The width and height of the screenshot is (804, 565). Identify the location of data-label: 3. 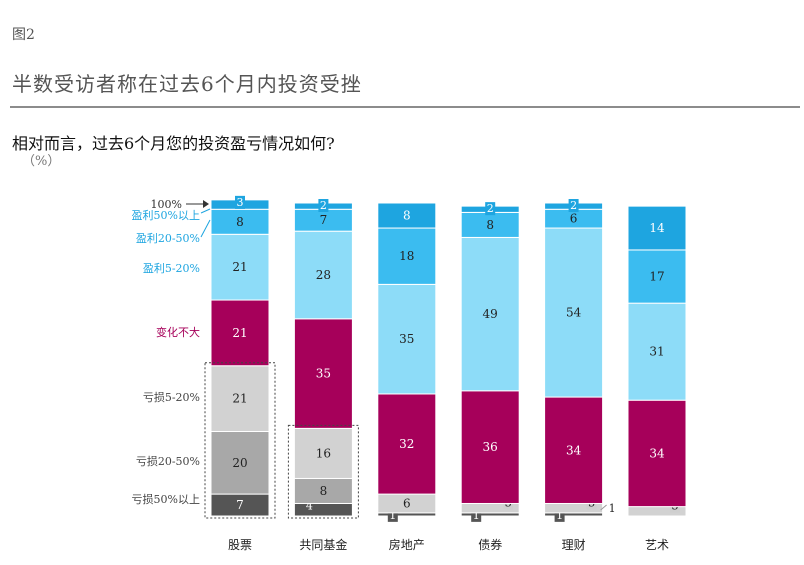
(240, 202).